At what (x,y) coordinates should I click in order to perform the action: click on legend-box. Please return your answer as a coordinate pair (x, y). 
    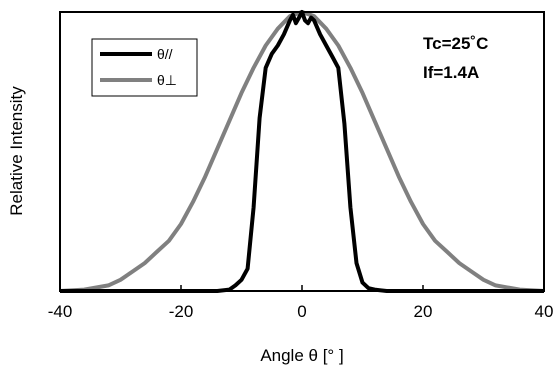
    Looking at the image, I should click on (144, 67).